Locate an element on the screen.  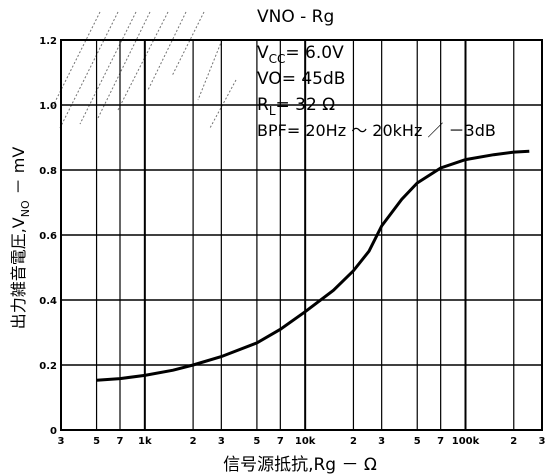
chart-title: VNO - Rg is located at coordinates (295, 17).